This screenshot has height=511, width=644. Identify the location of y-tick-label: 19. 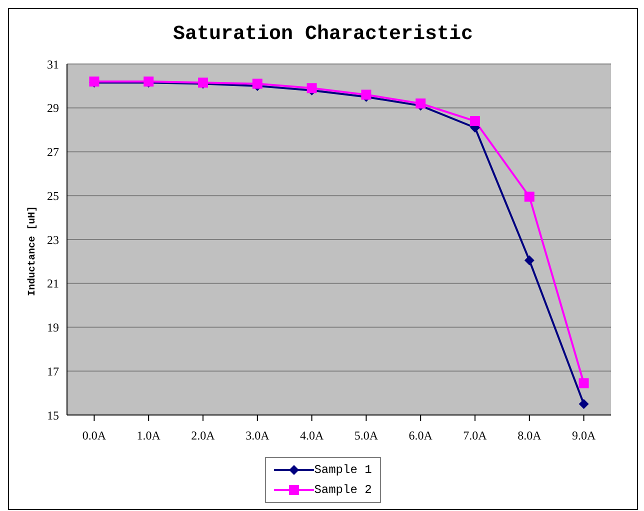
(53, 327).